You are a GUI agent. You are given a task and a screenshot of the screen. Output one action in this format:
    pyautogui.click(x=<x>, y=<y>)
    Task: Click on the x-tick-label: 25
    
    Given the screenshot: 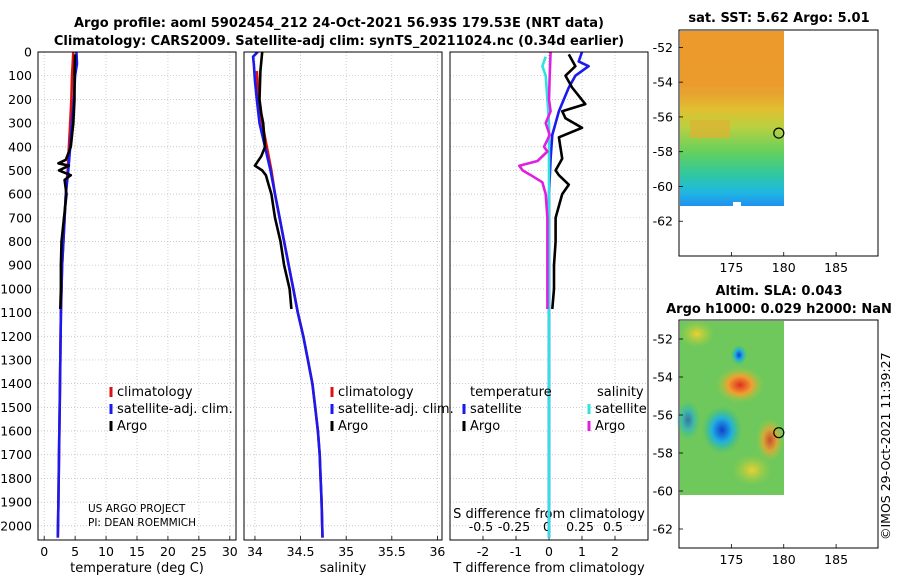 What is the action you would take?
    pyautogui.click(x=199, y=551)
    